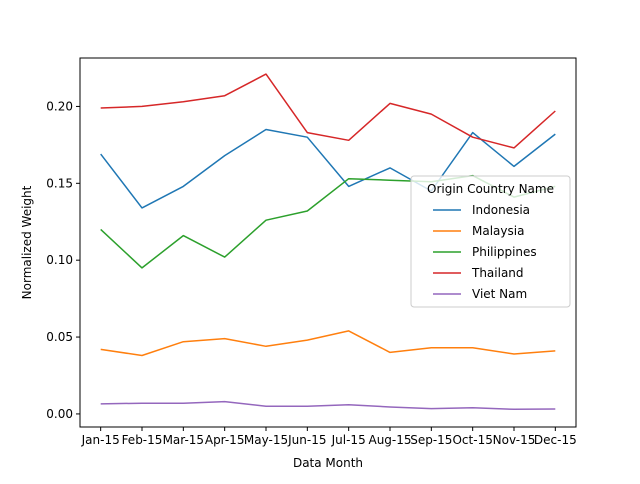 The image size is (640, 484). What do you see at coordinates (183, 440) in the screenshot?
I see `x-tick-label: Mar-15` at bounding box center [183, 440].